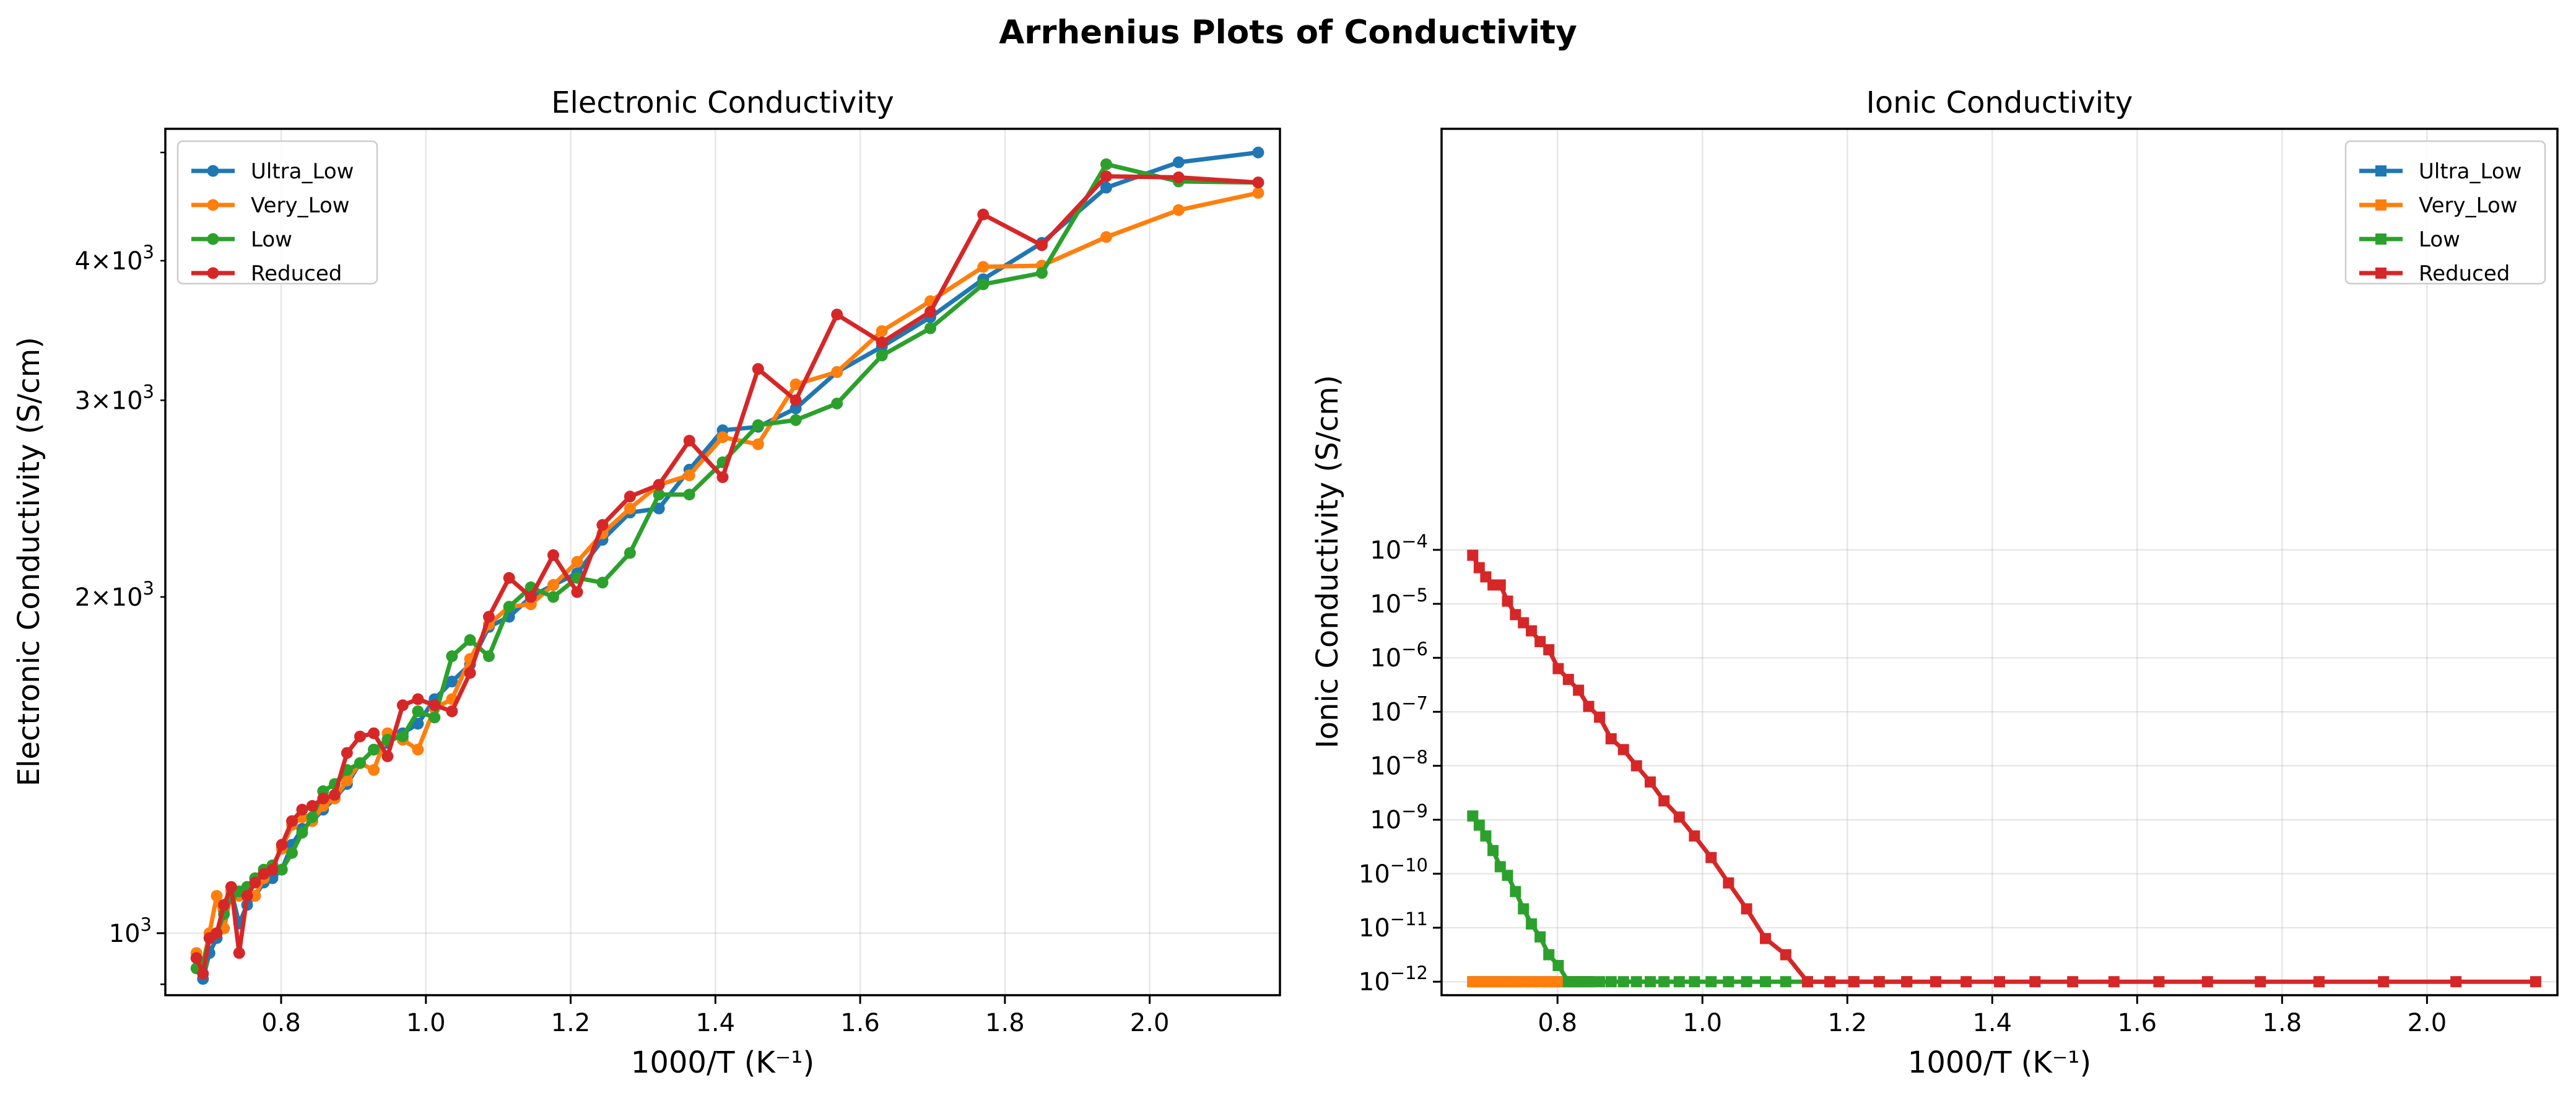  Describe the element at coordinates (2468, 205) in the screenshot. I see `ionic-legend-label-very-low: Very_Low` at that location.